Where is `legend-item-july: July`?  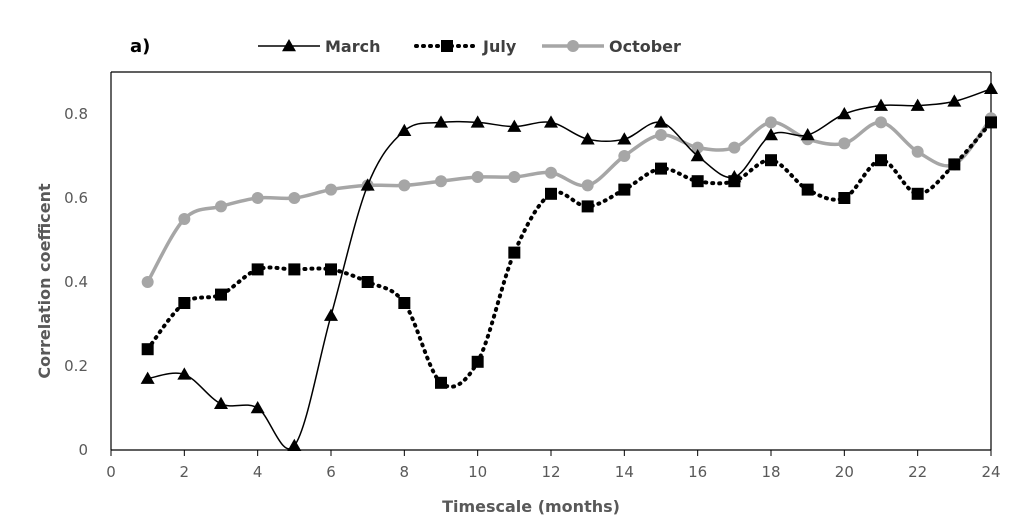
legend-item-july: July is located at coordinates (465, 46).